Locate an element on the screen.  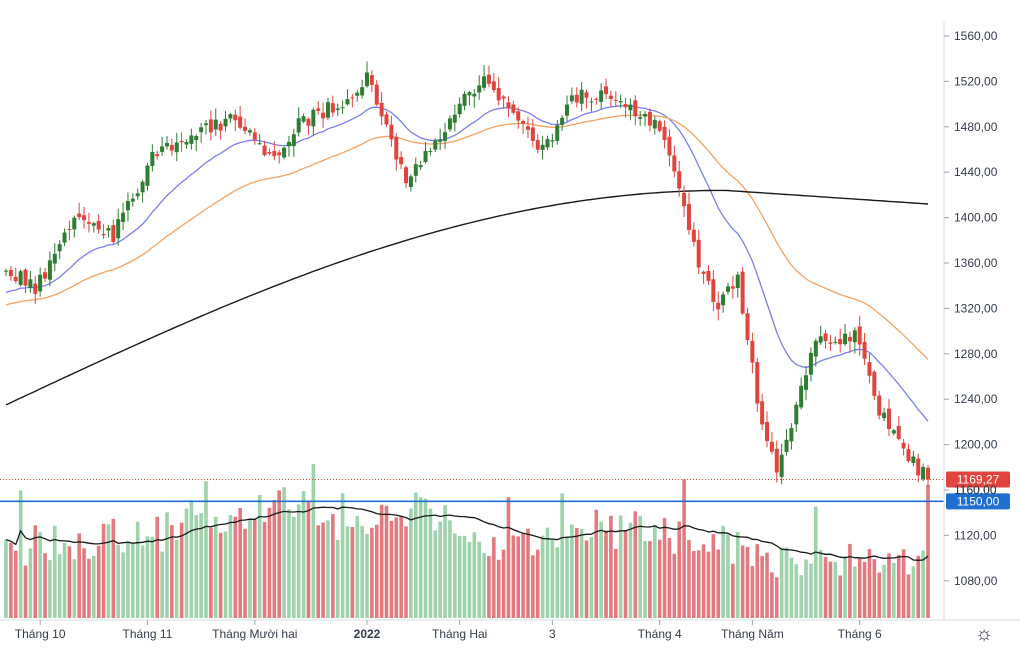
support-label: 1150,00 is located at coordinates (978, 501).